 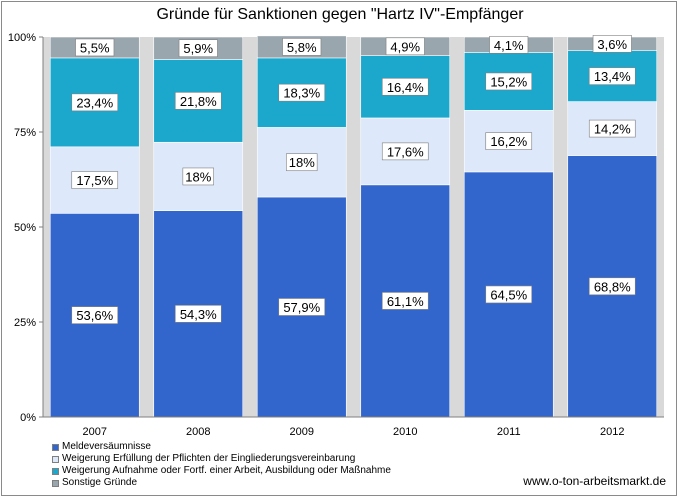 I want to click on data-label: 53,6%, so click(x=94, y=315).